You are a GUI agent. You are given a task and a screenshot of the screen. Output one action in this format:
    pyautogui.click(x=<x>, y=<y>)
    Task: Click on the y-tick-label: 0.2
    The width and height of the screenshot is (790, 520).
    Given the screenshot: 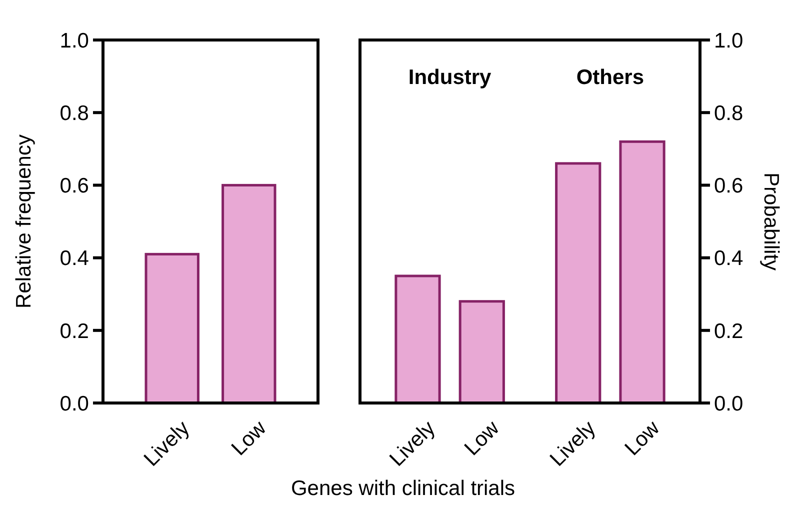 What is the action you would take?
    pyautogui.click(x=74, y=331)
    